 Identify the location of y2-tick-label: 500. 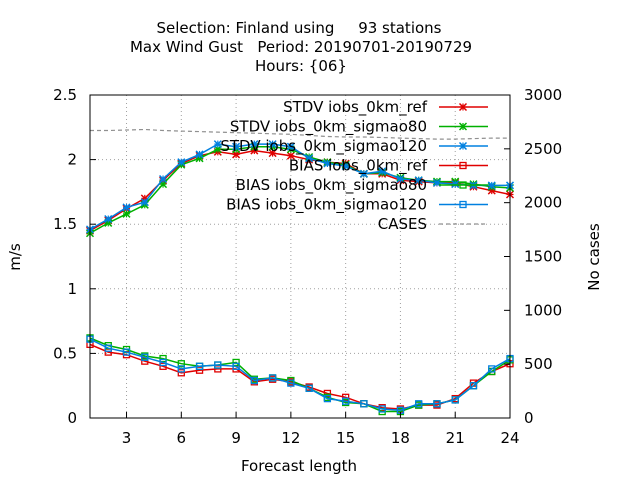
(538, 364).